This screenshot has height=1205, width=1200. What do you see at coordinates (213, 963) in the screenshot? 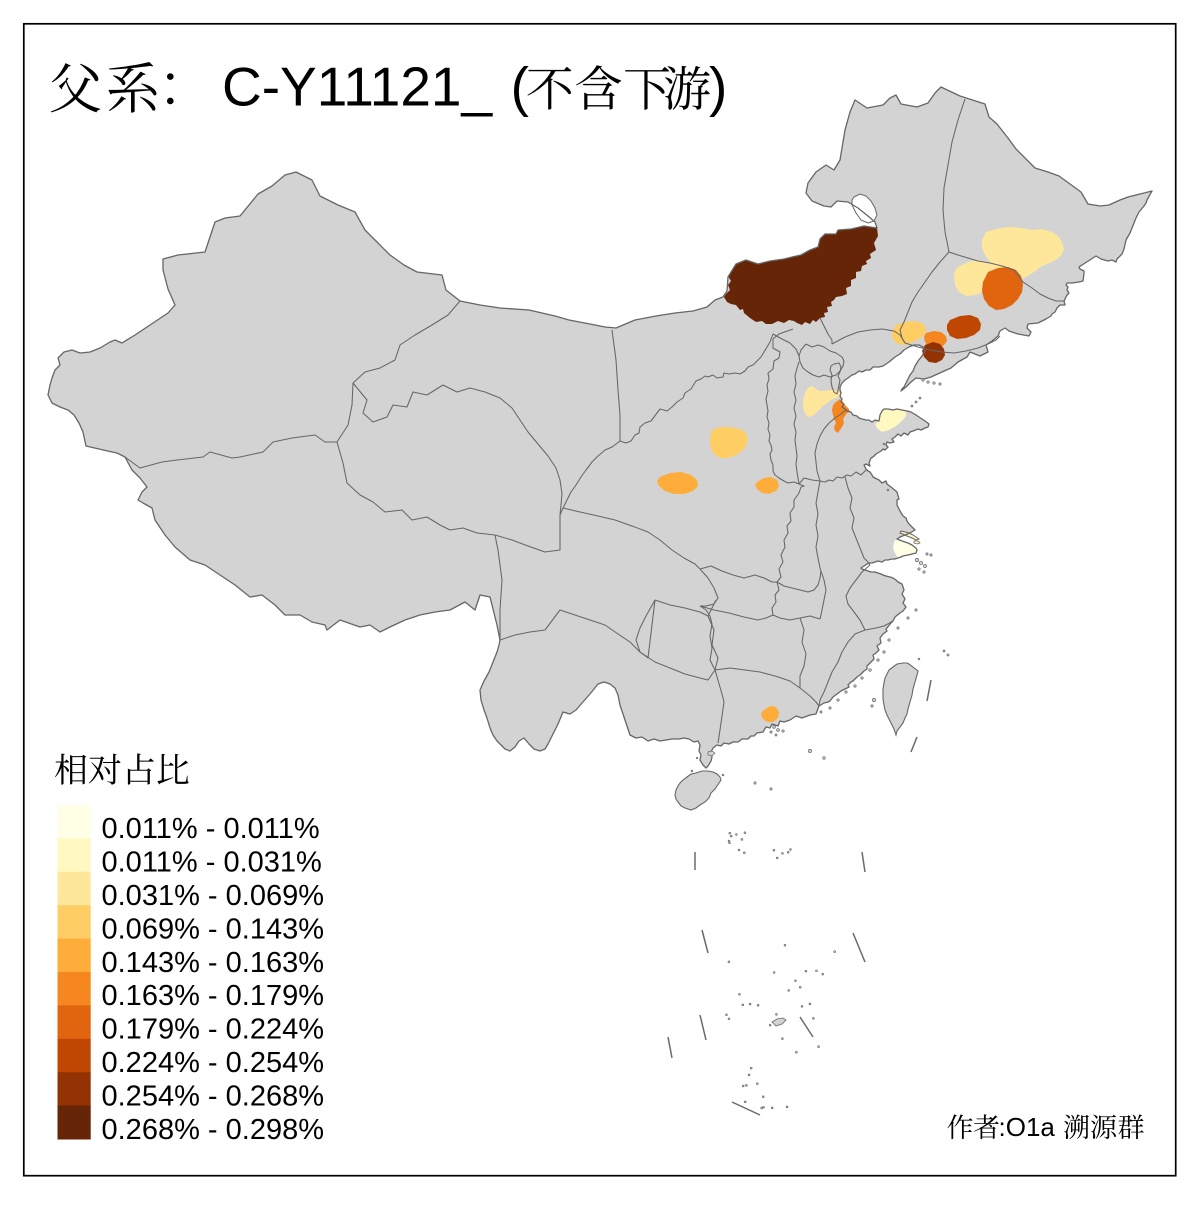
I see `svg-text: 0.143% - 0.163%` at bounding box center [213, 963].